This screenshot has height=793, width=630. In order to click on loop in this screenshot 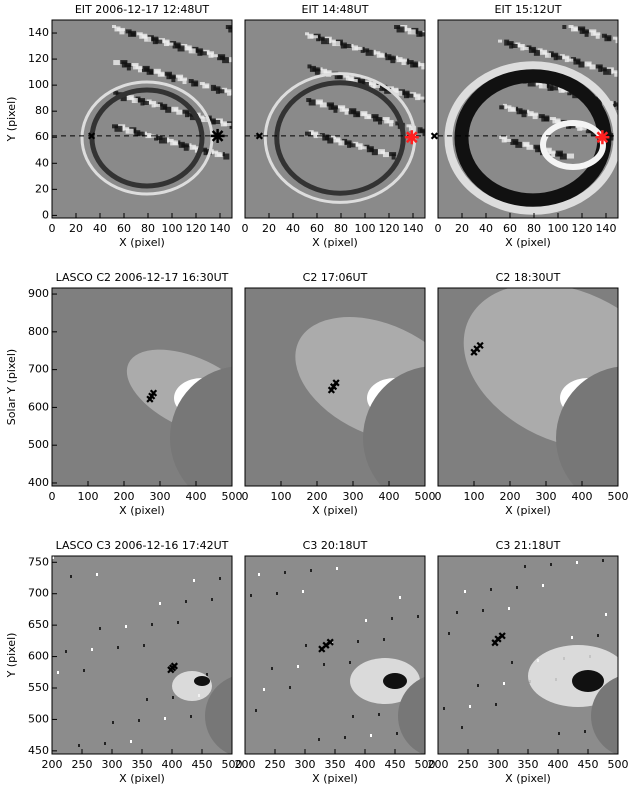, I will do `click(147, 138)`.